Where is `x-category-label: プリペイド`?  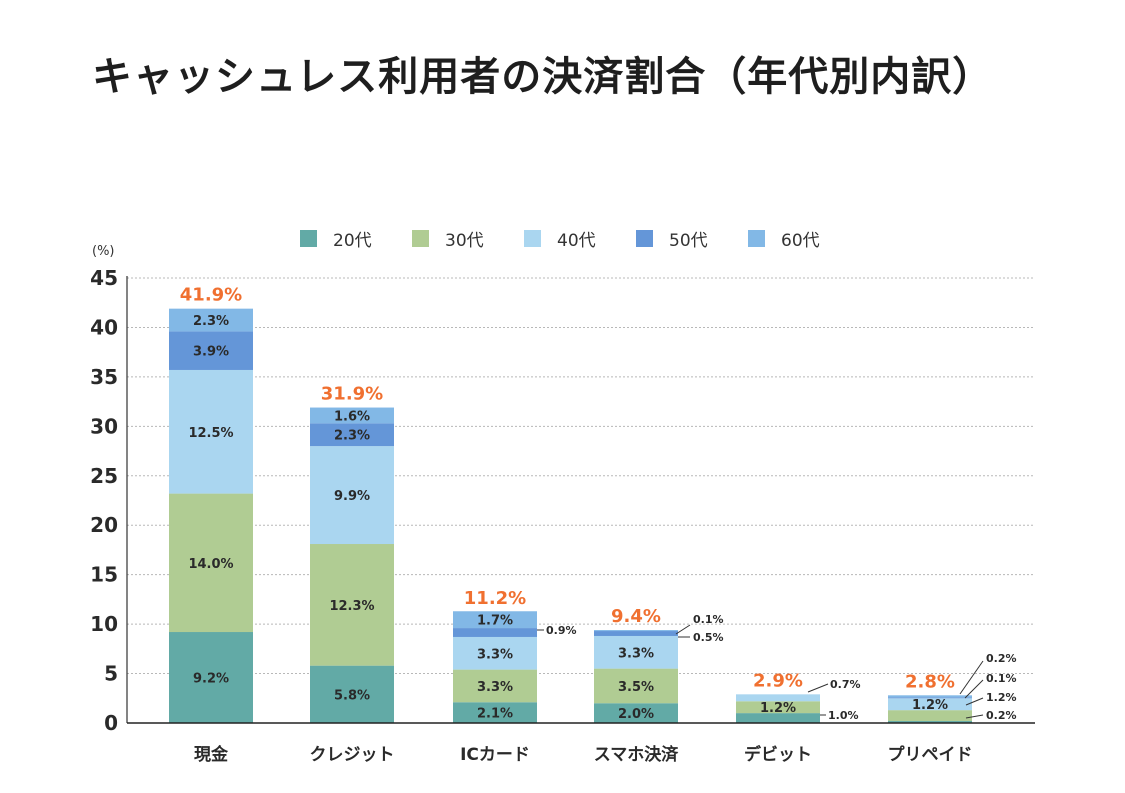 x-category-label: プリペイド is located at coordinates (930, 754).